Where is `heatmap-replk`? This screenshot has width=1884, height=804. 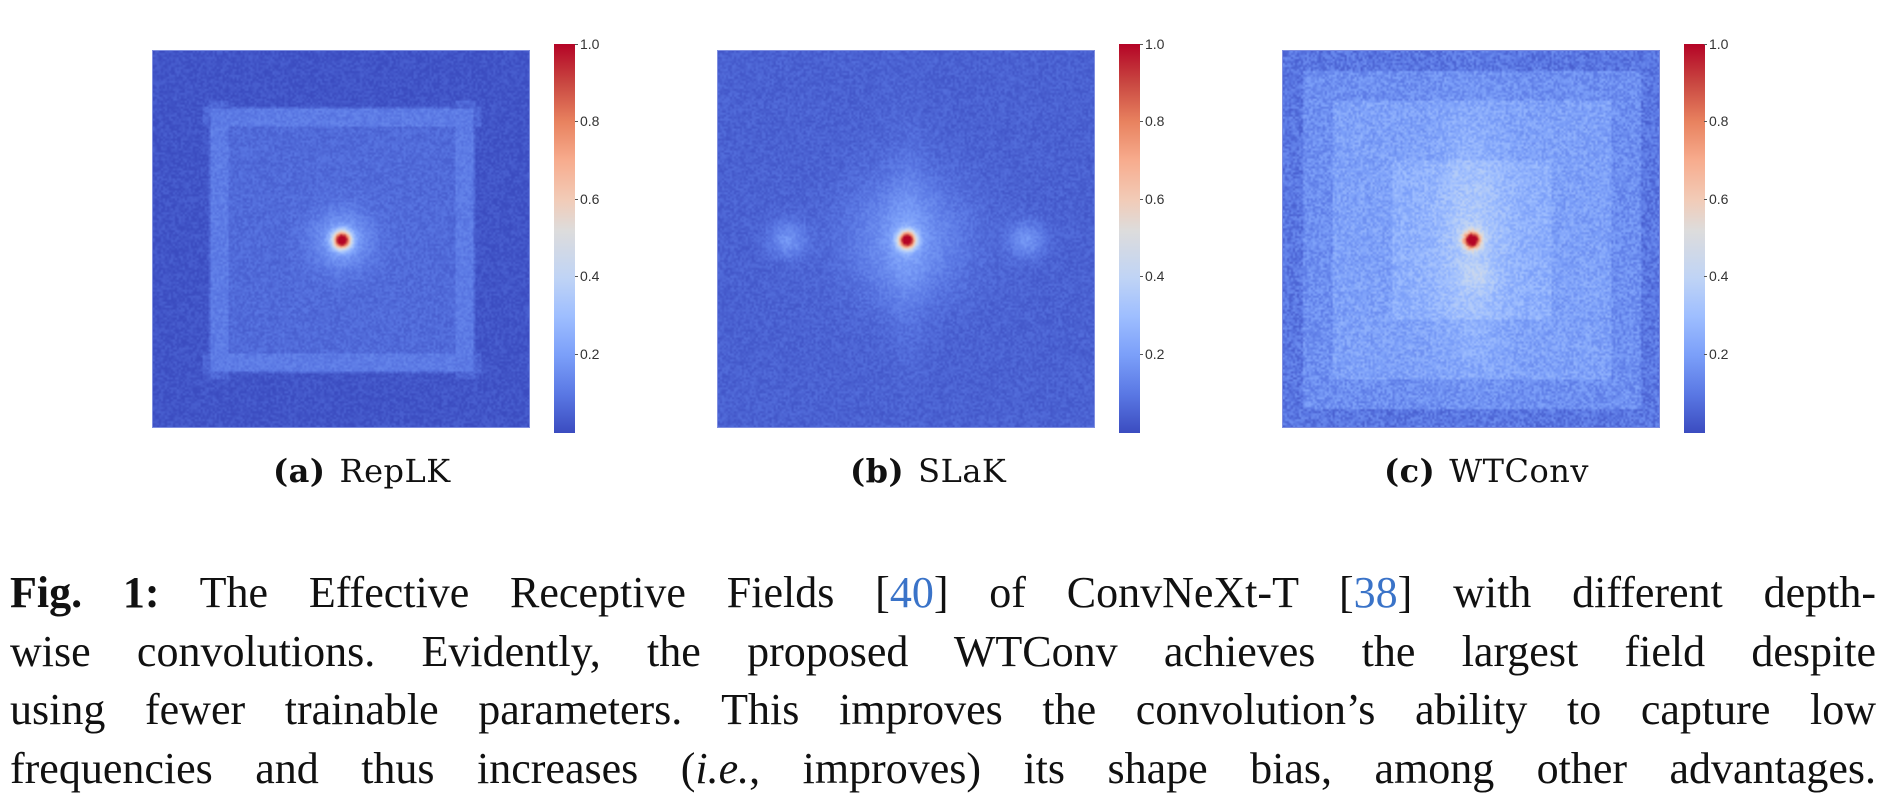
heatmap-replk is located at coordinates (341, 239).